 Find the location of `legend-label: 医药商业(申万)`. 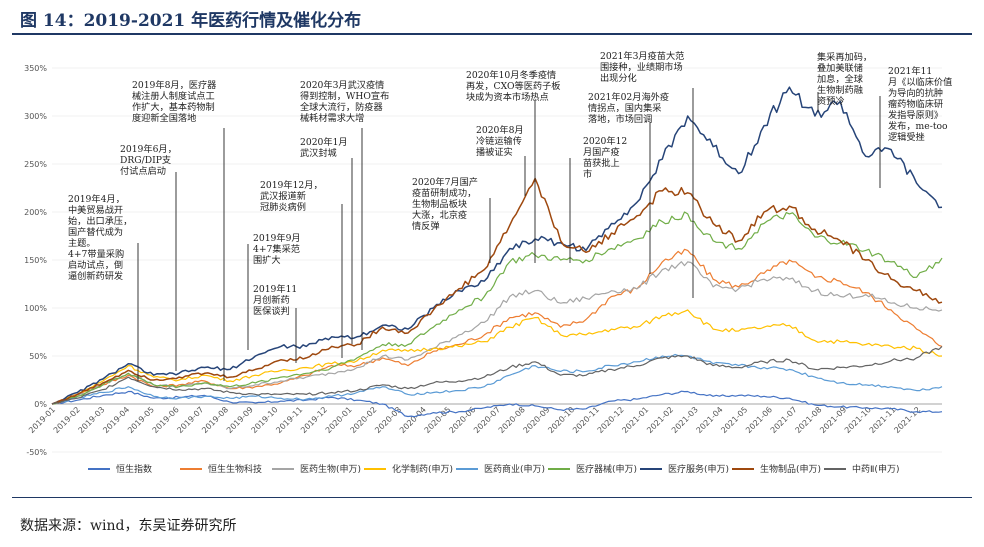

legend-label: 医药商业(申万) is located at coordinates (514, 469).